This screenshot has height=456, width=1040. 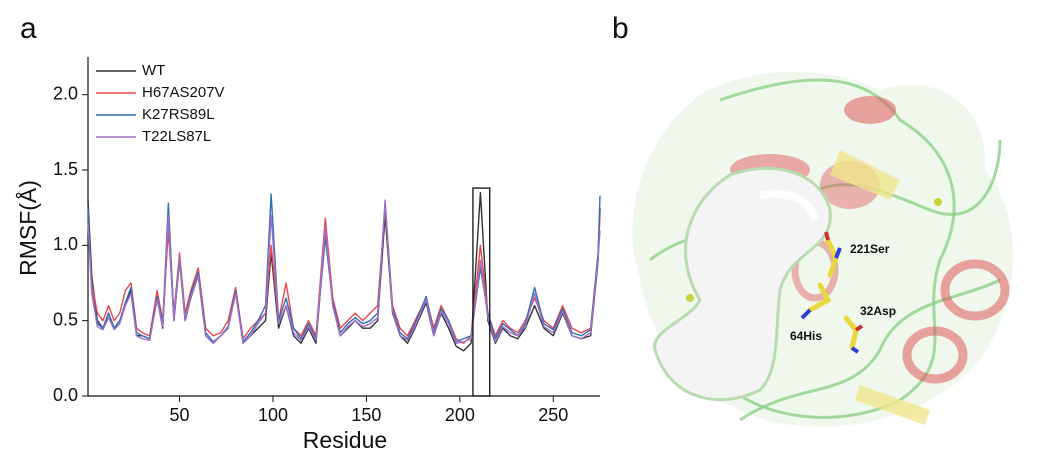 I want to click on x-tick-label: 200, so click(x=460, y=415).